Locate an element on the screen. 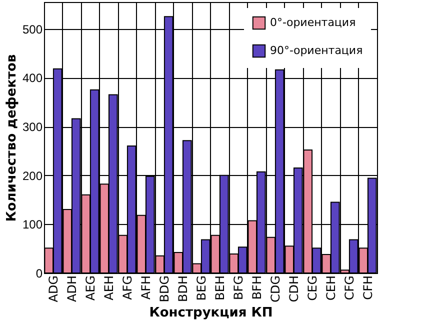 This screenshot has height=323, width=423. x-tick-label: BDH is located at coordinates (183, 289).